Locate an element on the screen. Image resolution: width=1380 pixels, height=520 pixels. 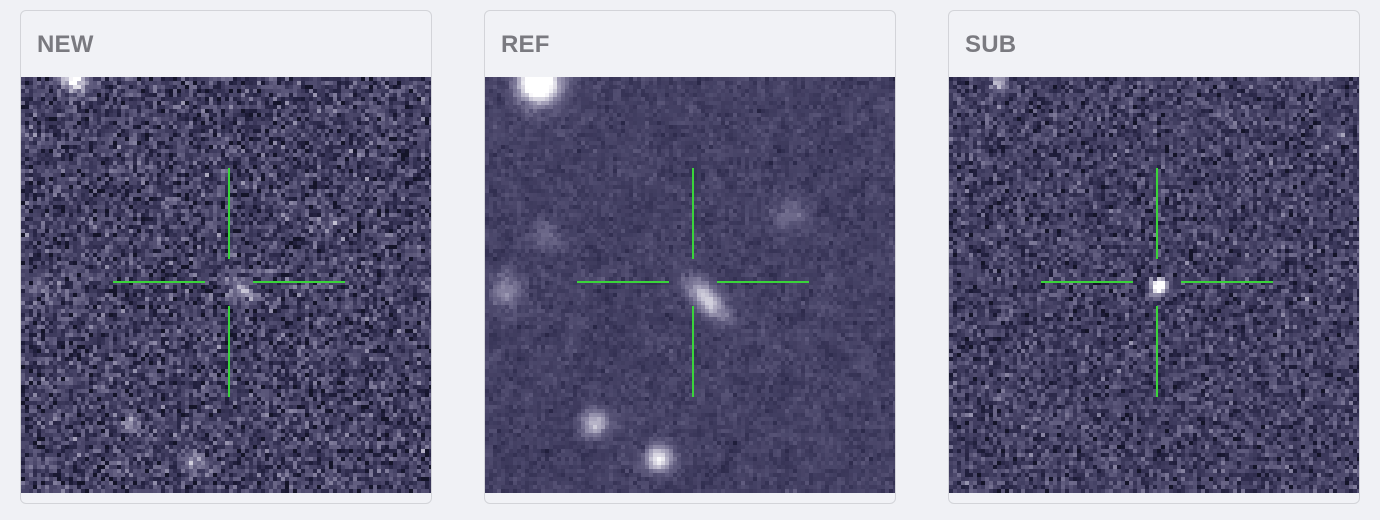
panel-title: REF is located at coordinates (525, 44).